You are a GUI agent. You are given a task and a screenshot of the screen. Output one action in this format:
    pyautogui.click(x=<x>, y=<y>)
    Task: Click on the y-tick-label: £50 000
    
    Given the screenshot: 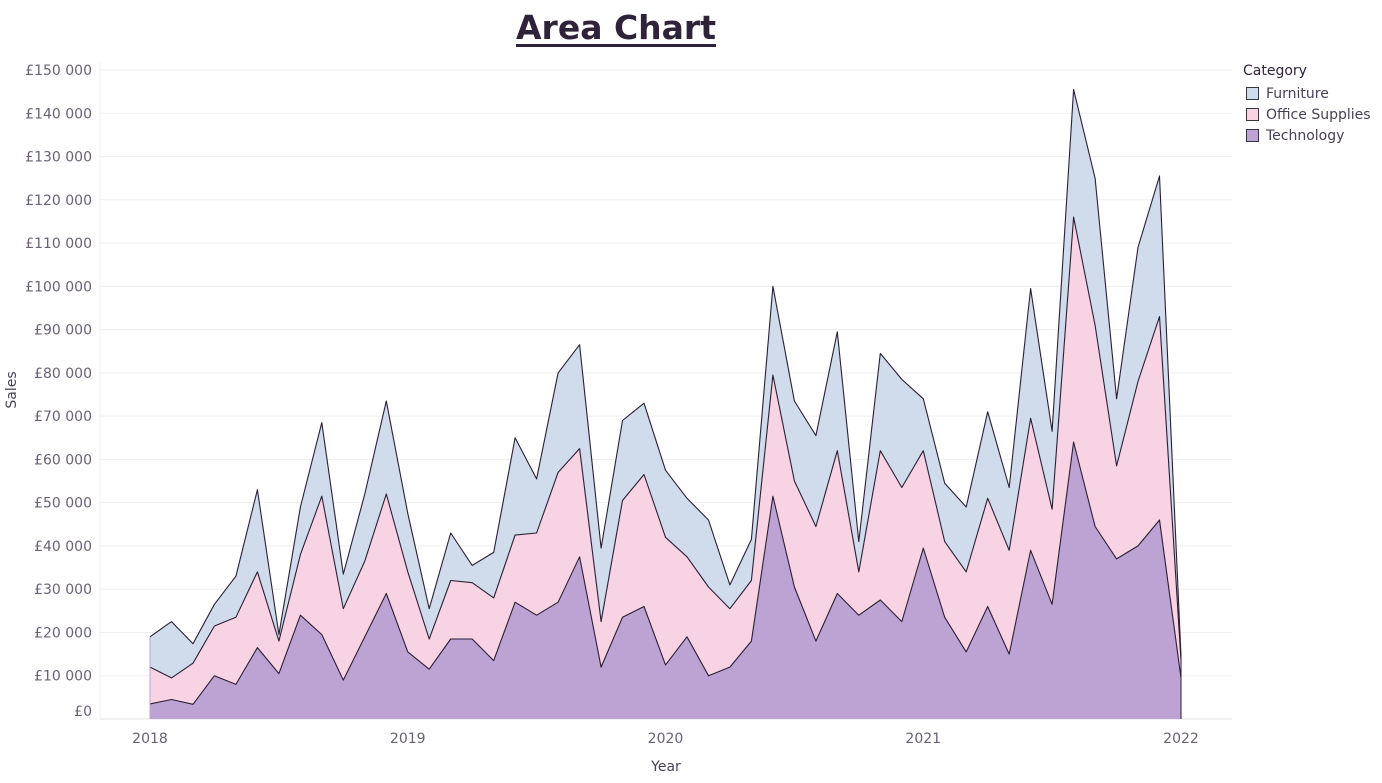 What is the action you would take?
    pyautogui.click(x=63, y=504)
    